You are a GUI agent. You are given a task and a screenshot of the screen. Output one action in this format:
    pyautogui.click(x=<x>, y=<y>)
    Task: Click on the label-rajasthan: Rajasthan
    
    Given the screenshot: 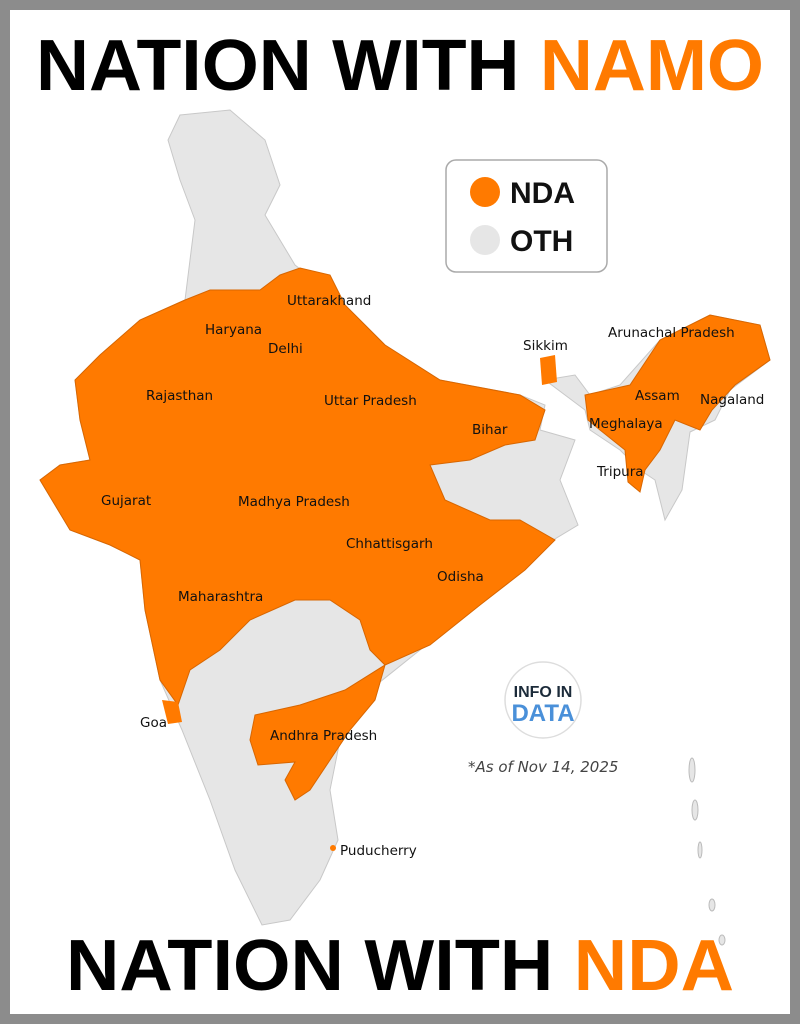 What is the action you would take?
    pyautogui.click(x=179, y=396)
    